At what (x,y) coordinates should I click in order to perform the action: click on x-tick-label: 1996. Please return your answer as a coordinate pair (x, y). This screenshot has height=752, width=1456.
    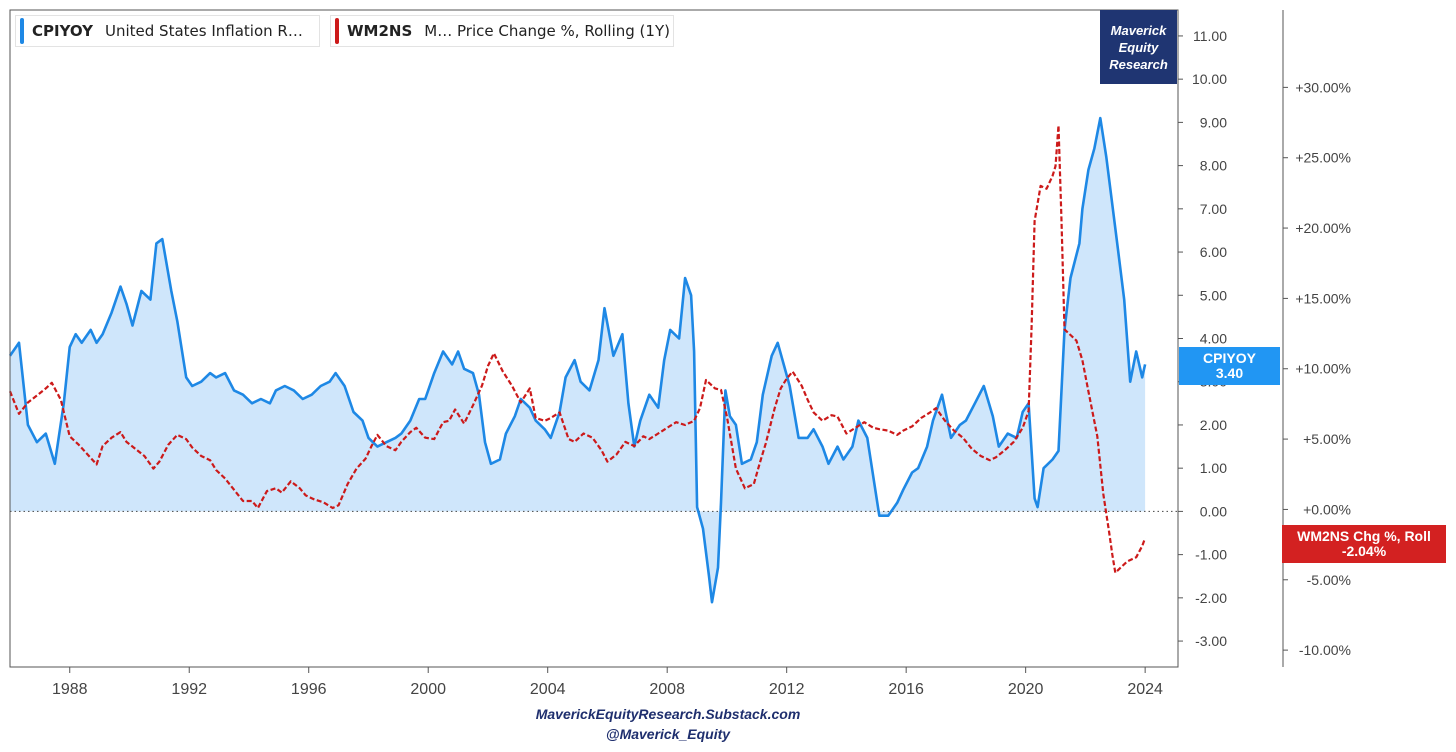
    Looking at the image, I should click on (309, 689).